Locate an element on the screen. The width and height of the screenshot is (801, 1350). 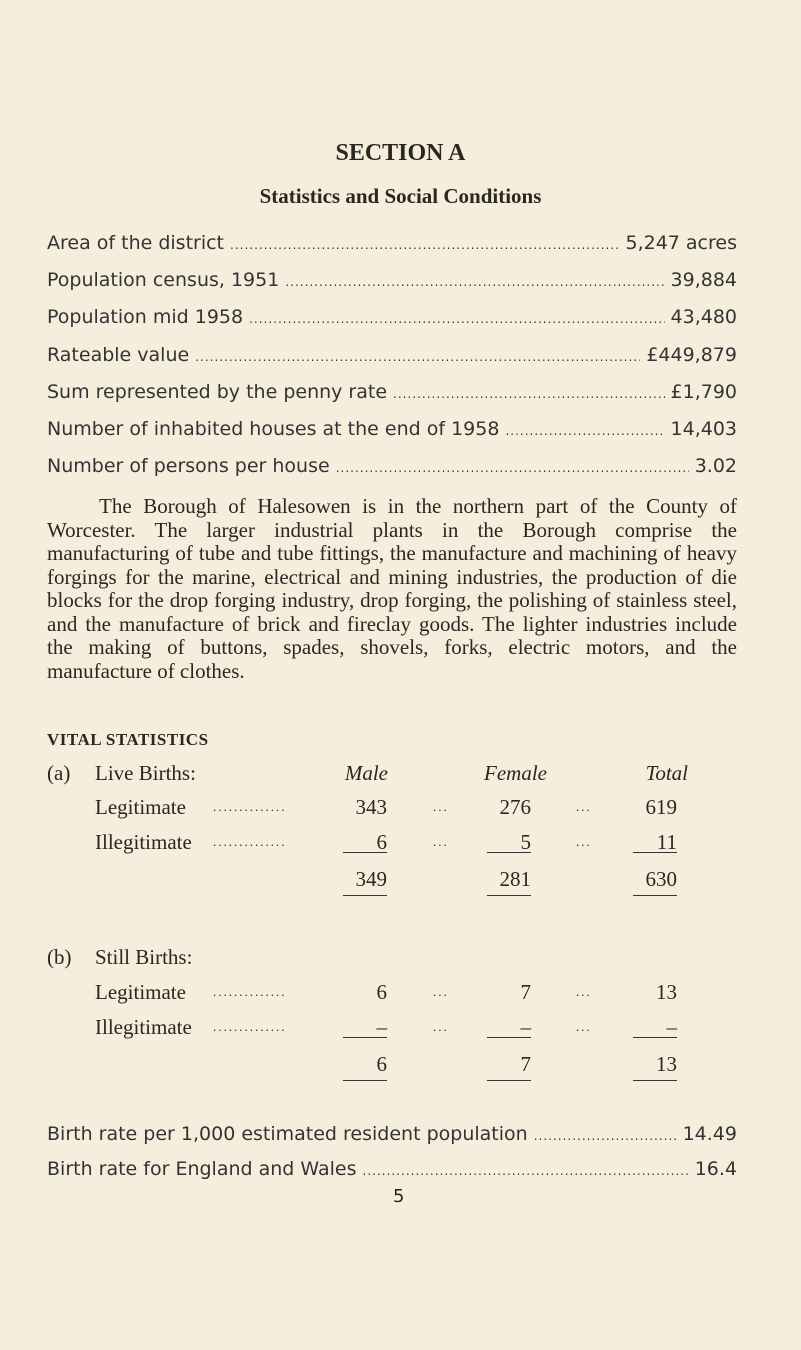
cell-value: 343 is located at coordinates (371, 807).